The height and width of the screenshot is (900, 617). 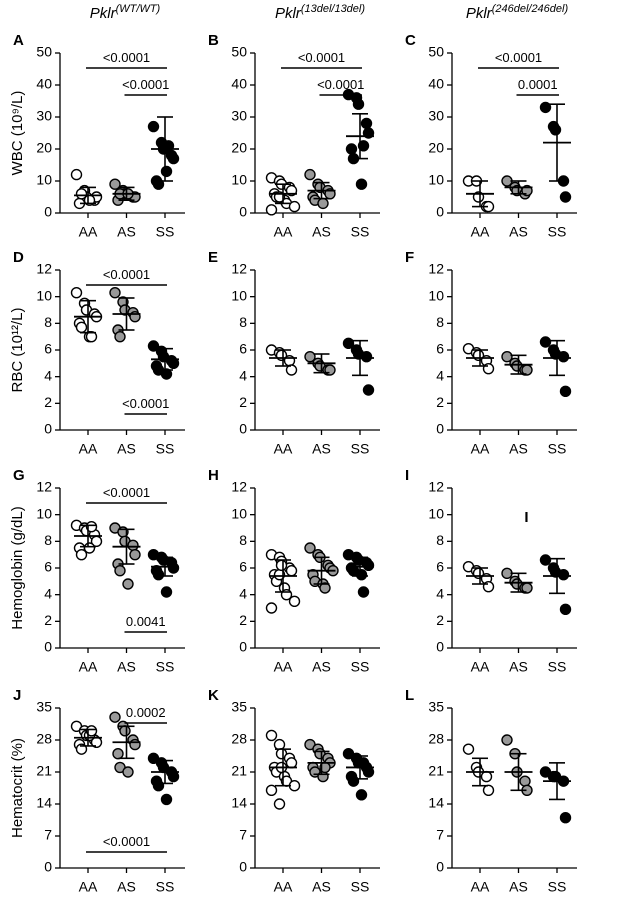 I want to click on panel-label: K, so click(x=213, y=695).